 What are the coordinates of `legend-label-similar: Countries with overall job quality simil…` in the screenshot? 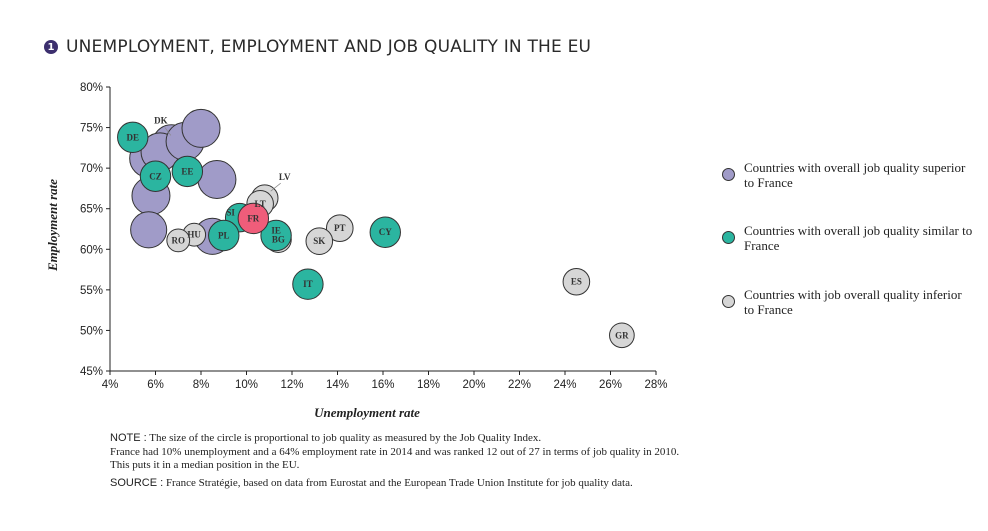 It's located at (858, 238).